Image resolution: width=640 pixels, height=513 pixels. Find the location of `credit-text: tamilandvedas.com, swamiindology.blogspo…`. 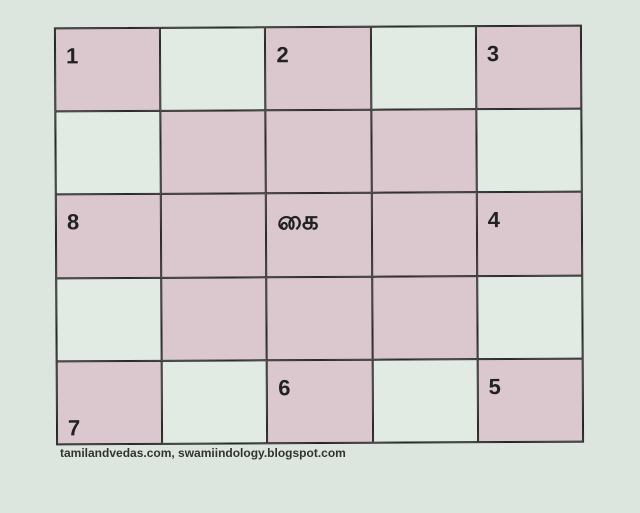

credit-text: tamilandvedas.com, swamiindology.blogspo… is located at coordinates (203, 453).